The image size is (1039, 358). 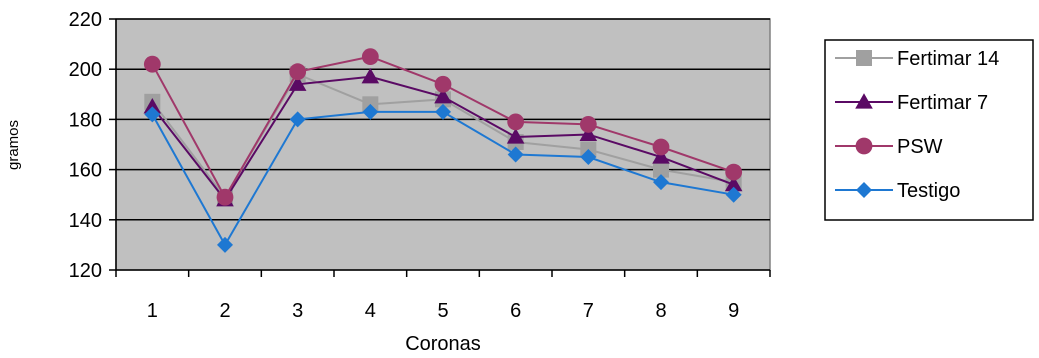 What do you see at coordinates (152, 311) in the screenshot?
I see `x-tick-label: 1` at bounding box center [152, 311].